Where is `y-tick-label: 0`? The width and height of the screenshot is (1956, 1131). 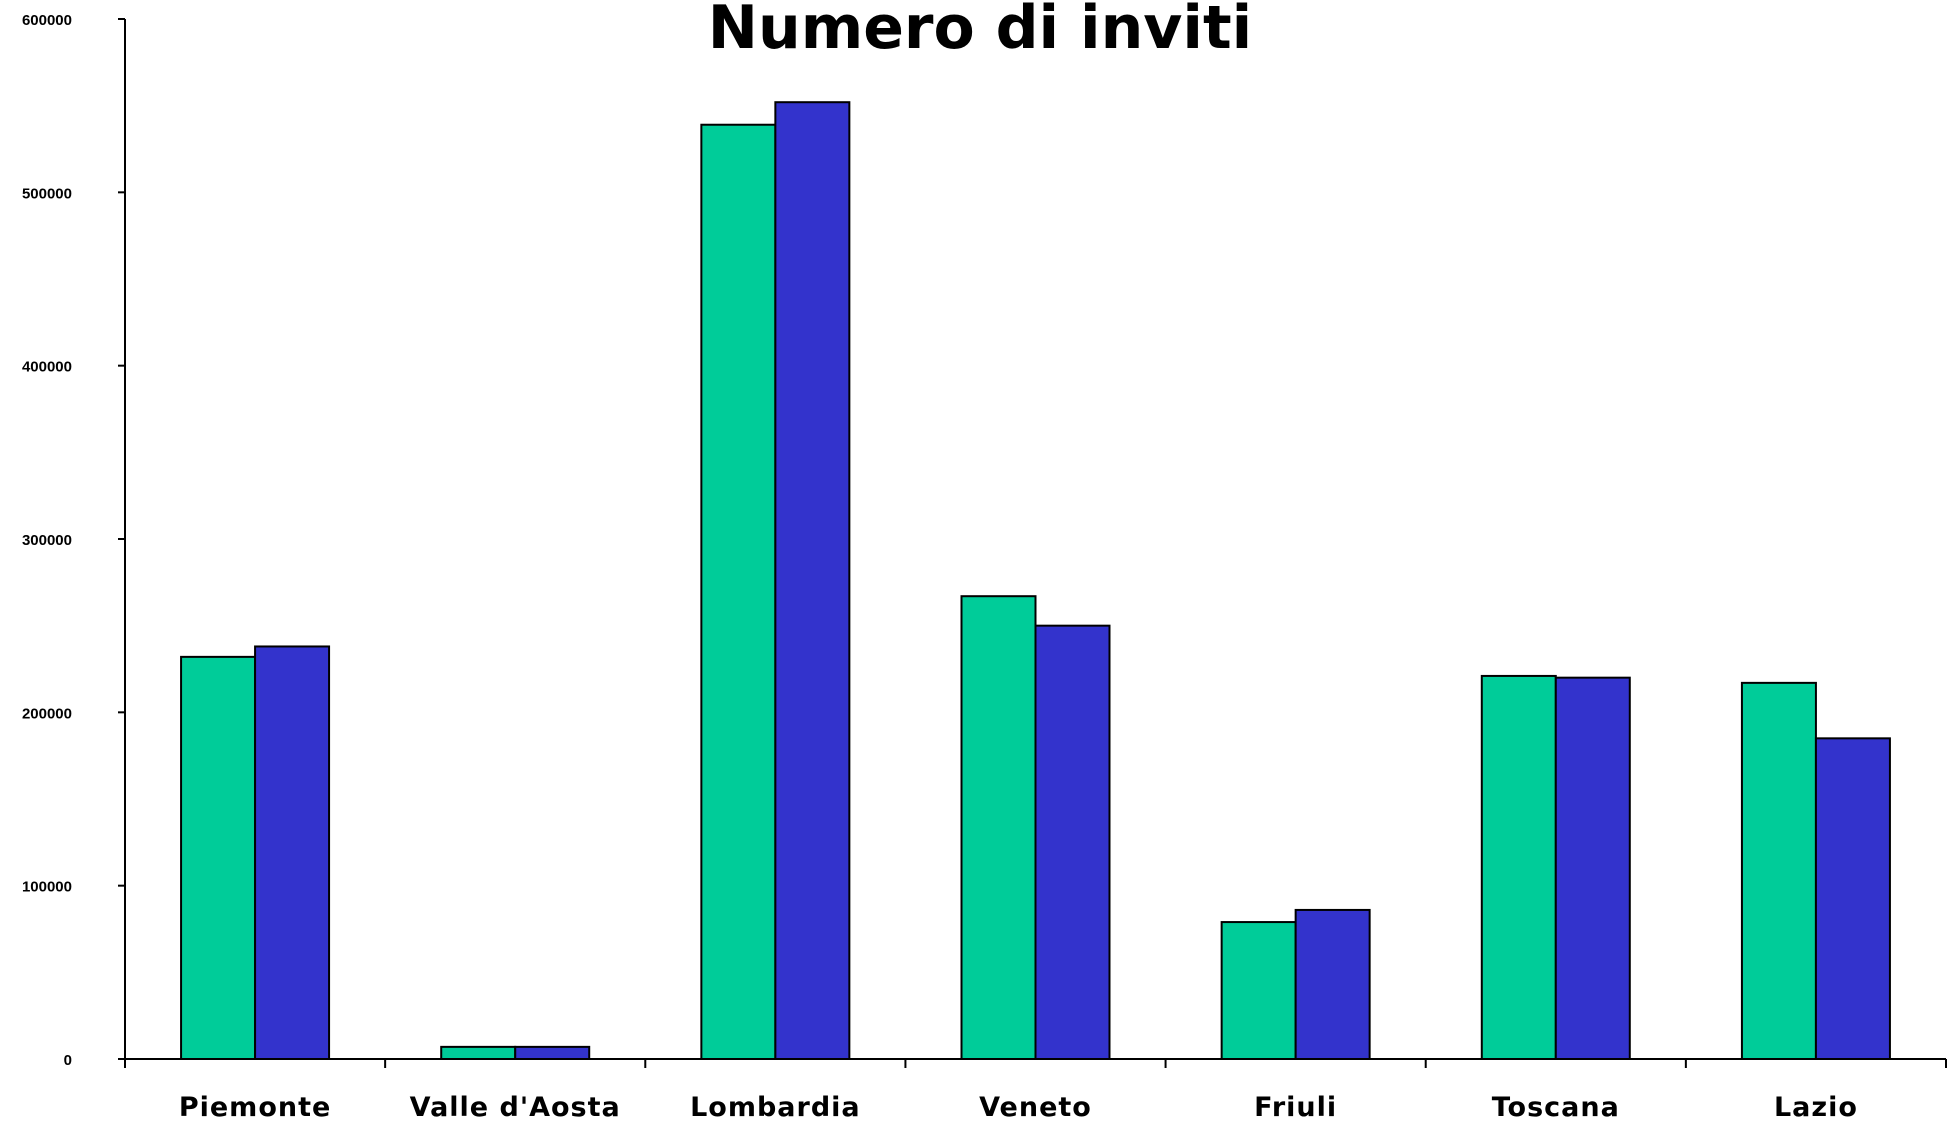 y-tick-label: 0 is located at coordinates (68, 1060).